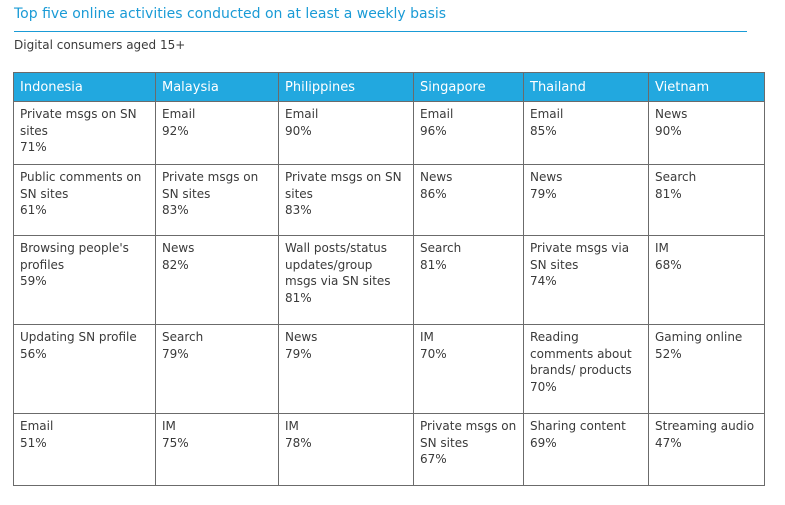 The width and height of the screenshot is (785, 505). Describe the element at coordinates (668, 442) in the screenshot. I see `activity-percent: 47%` at that location.